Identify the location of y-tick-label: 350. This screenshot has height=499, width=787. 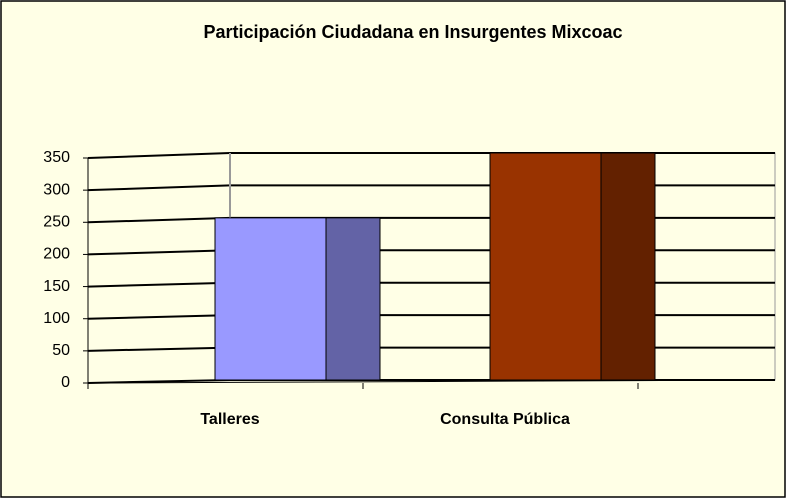
(56, 157).